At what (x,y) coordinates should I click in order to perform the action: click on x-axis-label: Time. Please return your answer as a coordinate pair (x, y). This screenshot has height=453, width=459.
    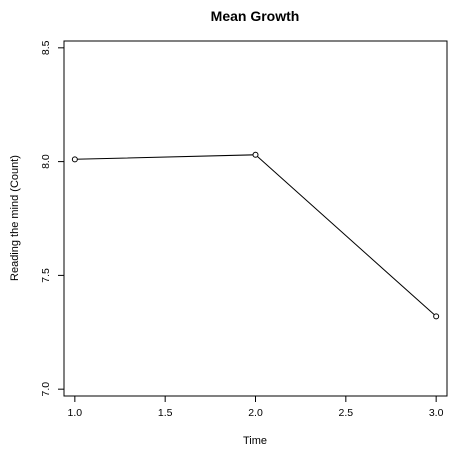
    Looking at the image, I should click on (255, 441).